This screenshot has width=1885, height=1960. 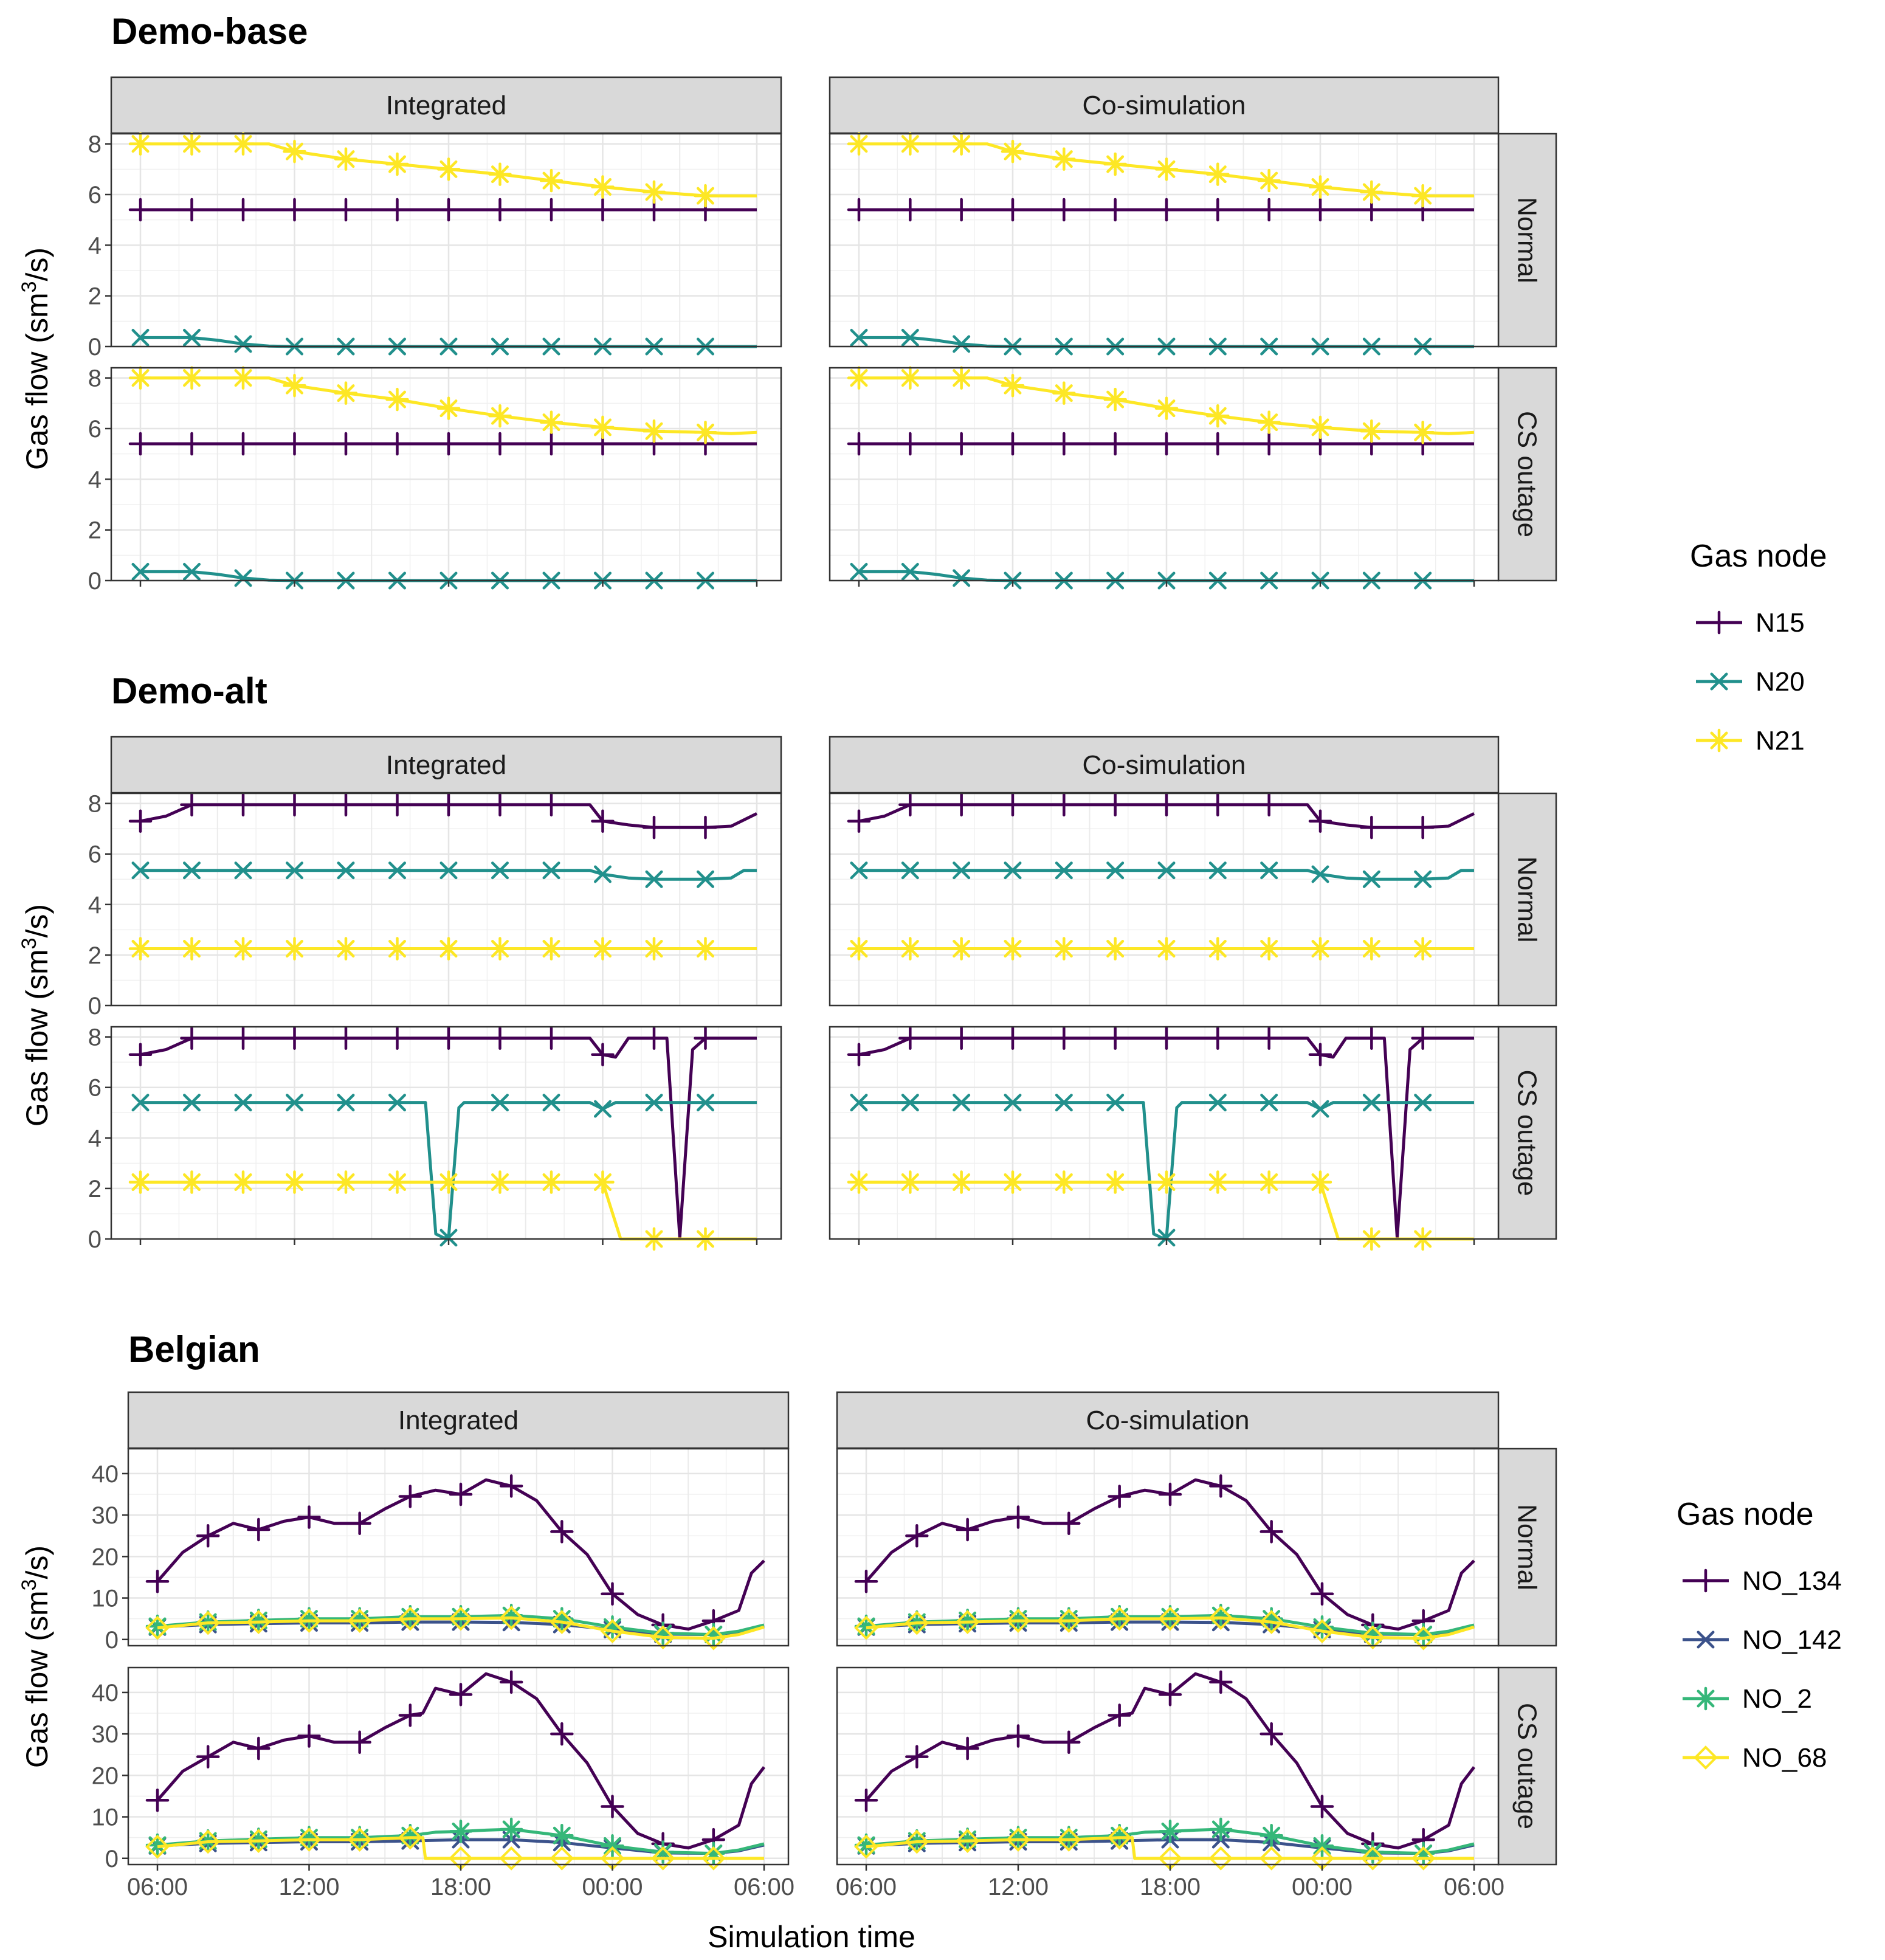 What do you see at coordinates (95, 854) in the screenshot?
I see `y-tick-label: 6` at bounding box center [95, 854].